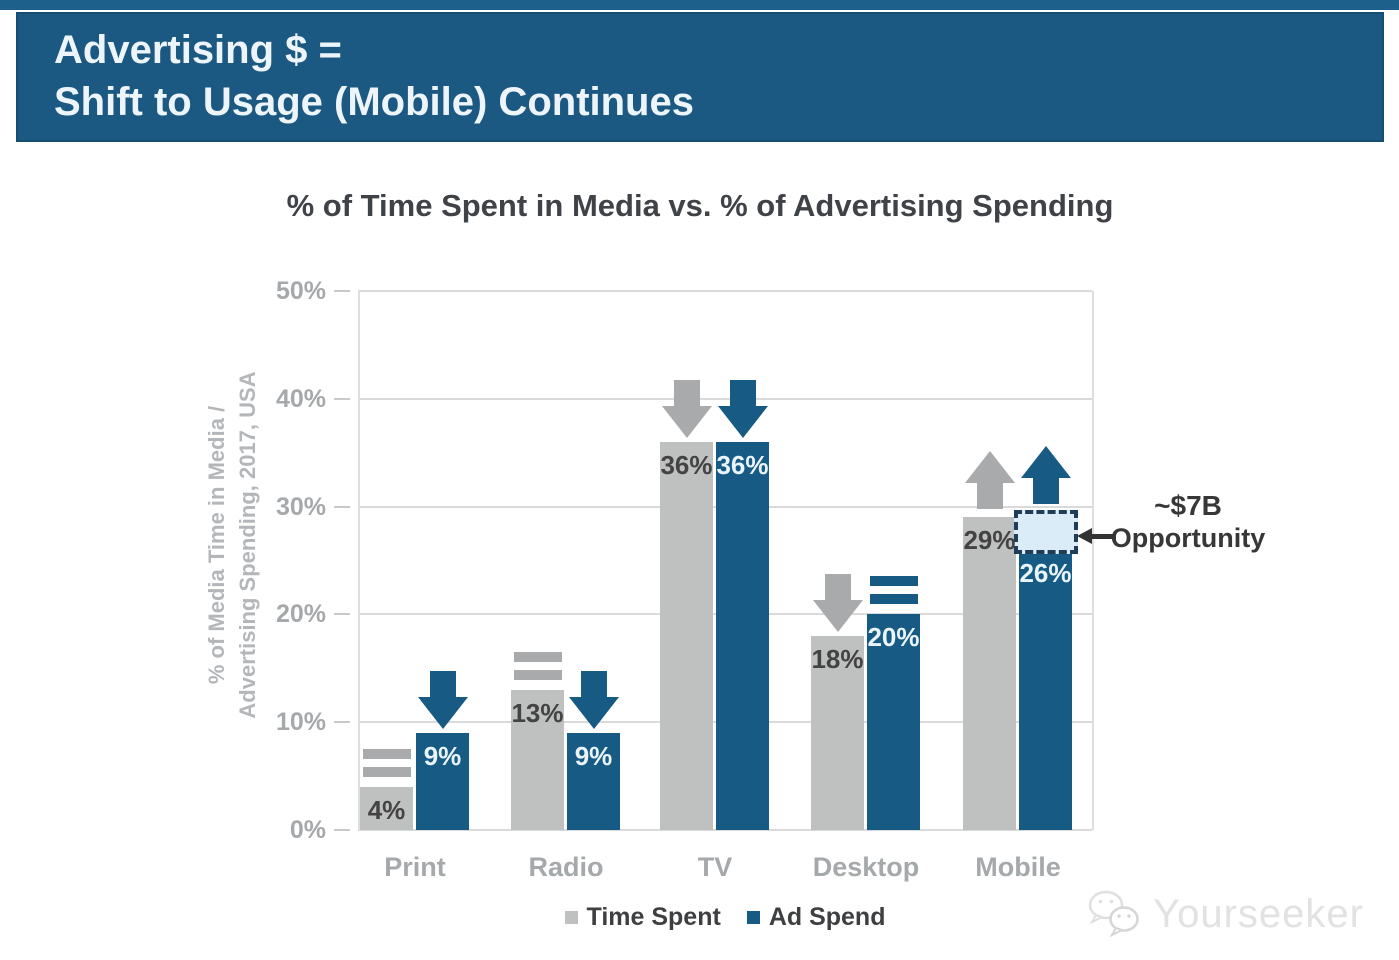  What do you see at coordinates (1258, 913) in the screenshot?
I see `watermark-text: Yourseeker` at bounding box center [1258, 913].